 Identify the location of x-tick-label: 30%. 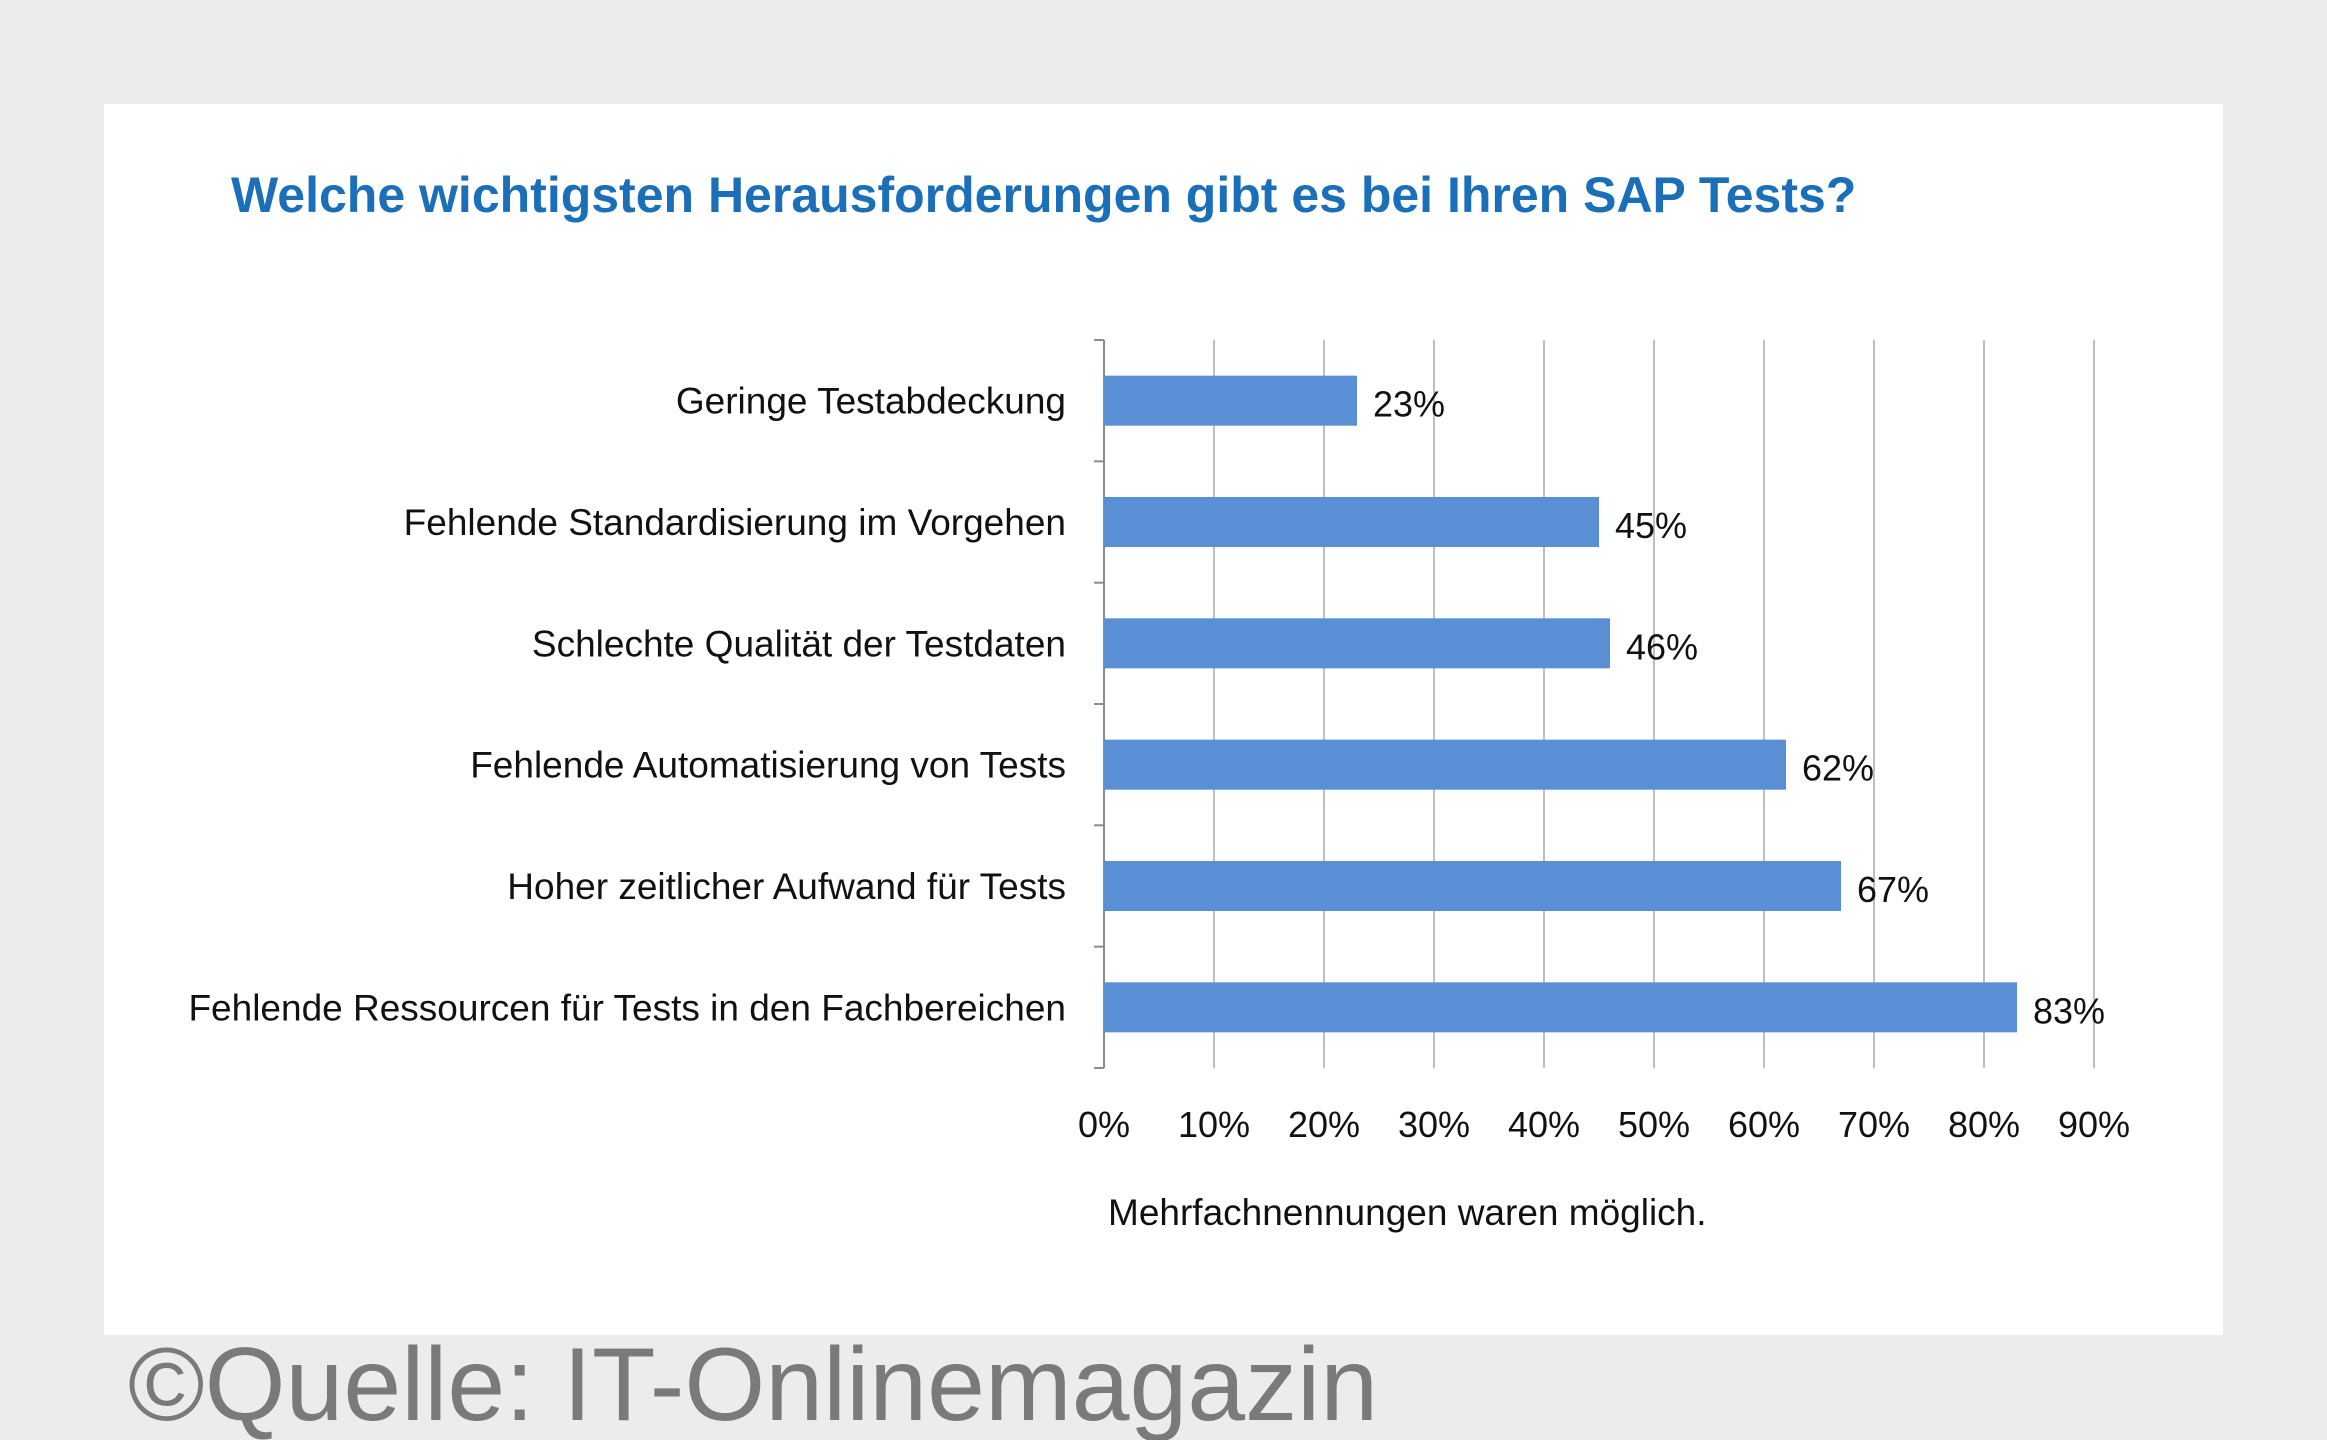
(1434, 1124).